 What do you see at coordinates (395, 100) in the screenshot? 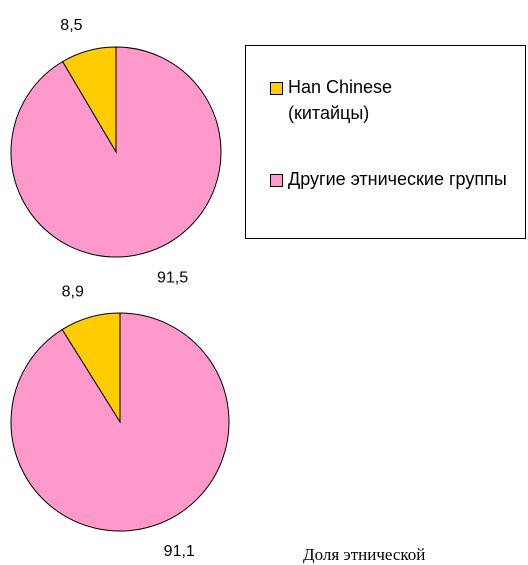
I see `legend-entry: Han Chinese (китайцы)` at bounding box center [395, 100].